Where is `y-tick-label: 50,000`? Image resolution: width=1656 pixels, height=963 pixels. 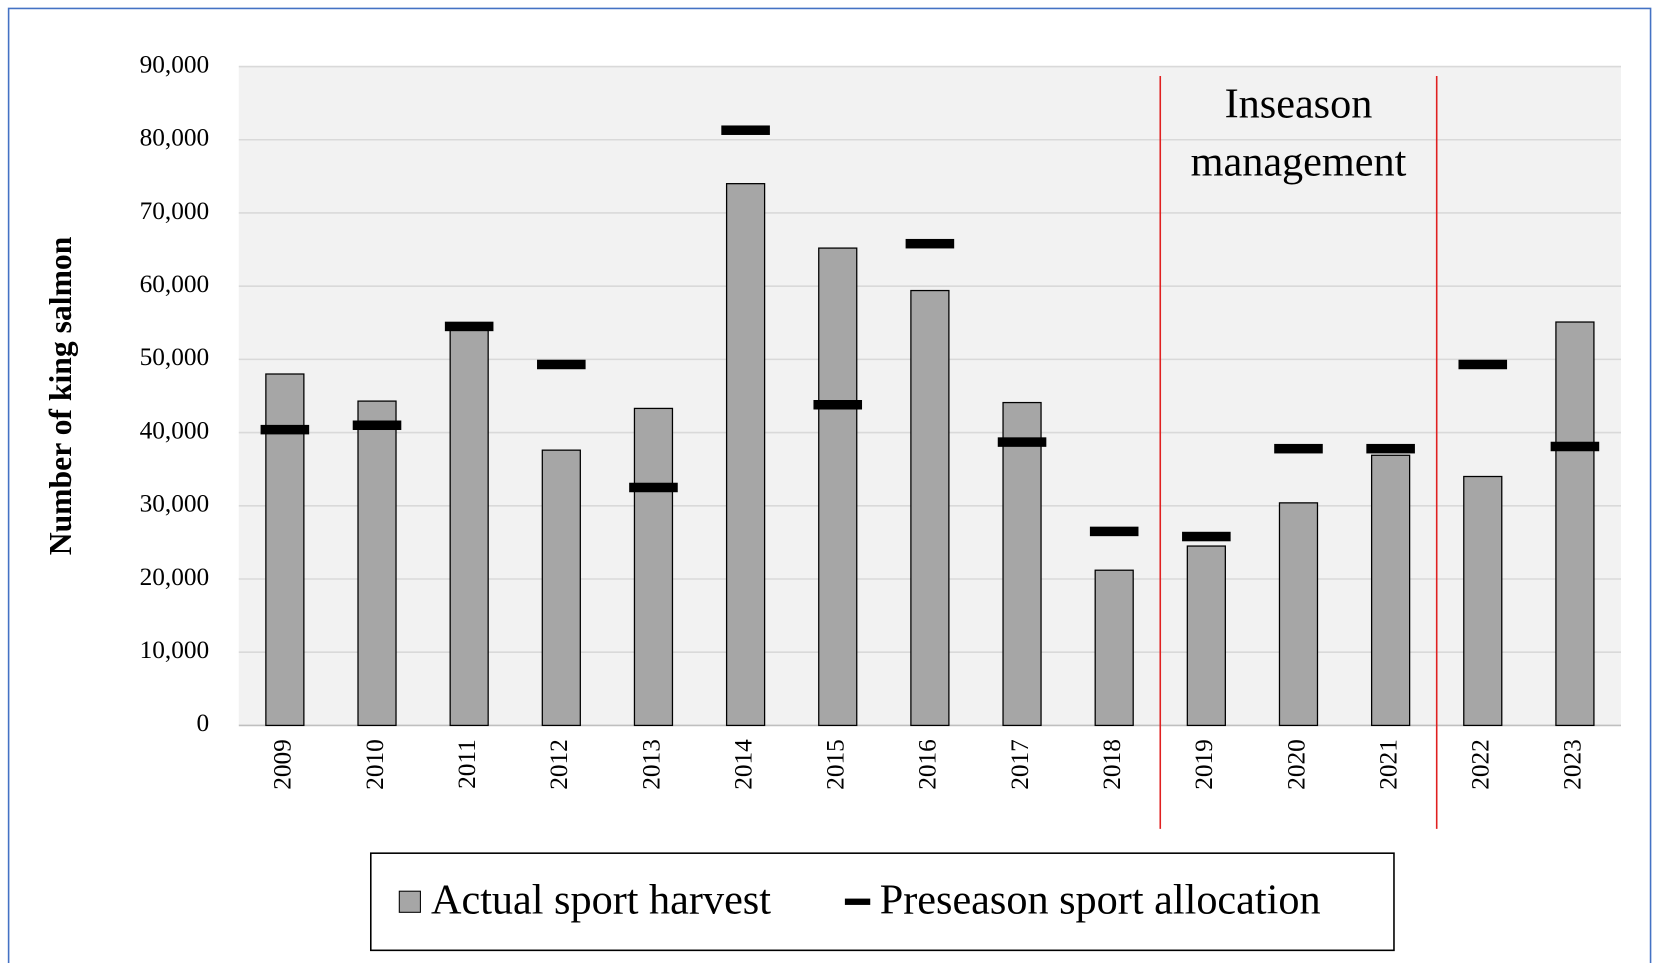 y-tick-label: 50,000 is located at coordinates (175, 357).